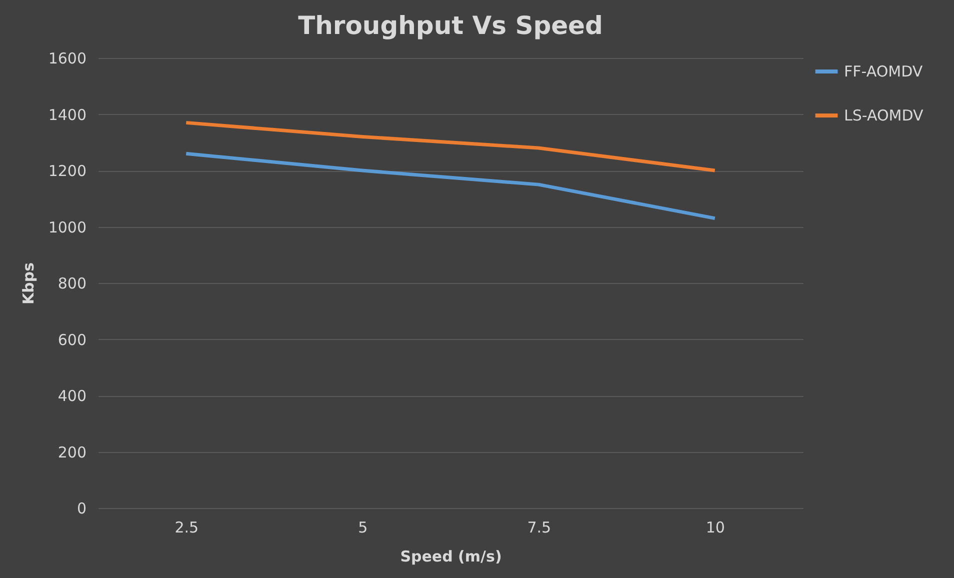 The height and width of the screenshot is (578, 954). I want to click on y-tick-label: 1000, so click(67, 227).